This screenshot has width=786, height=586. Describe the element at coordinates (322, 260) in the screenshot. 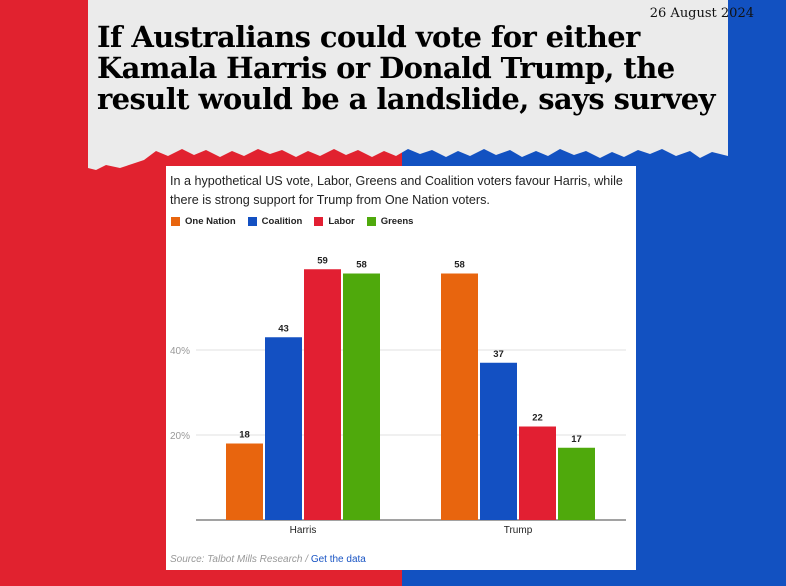

I see `bar-value-label: 59` at that location.